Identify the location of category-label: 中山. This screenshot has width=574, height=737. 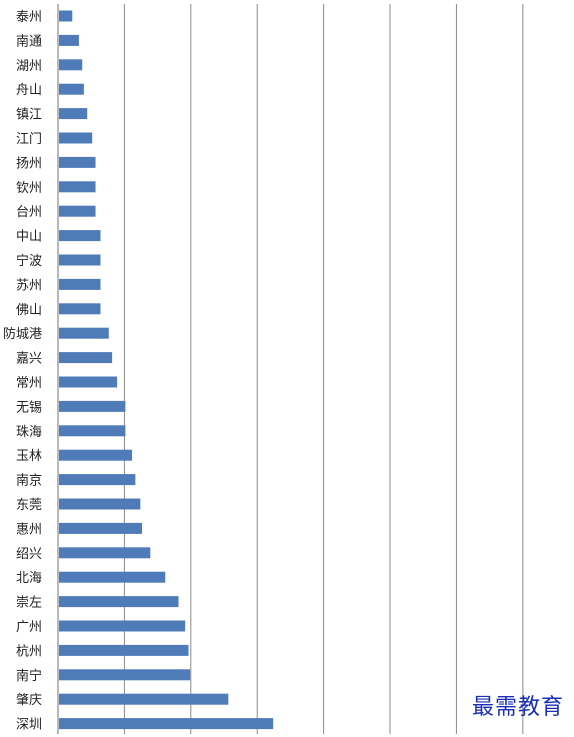
(29, 237).